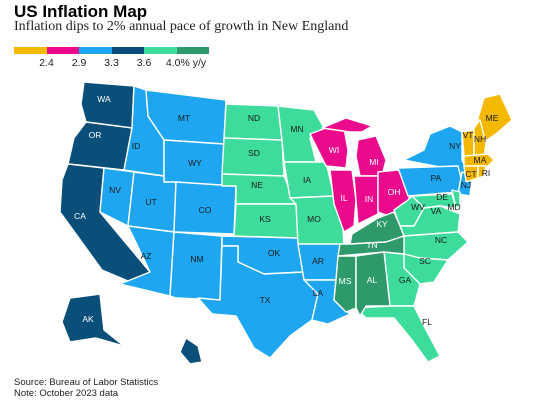  I want to click on label-ny: NY, so click(455, 146).